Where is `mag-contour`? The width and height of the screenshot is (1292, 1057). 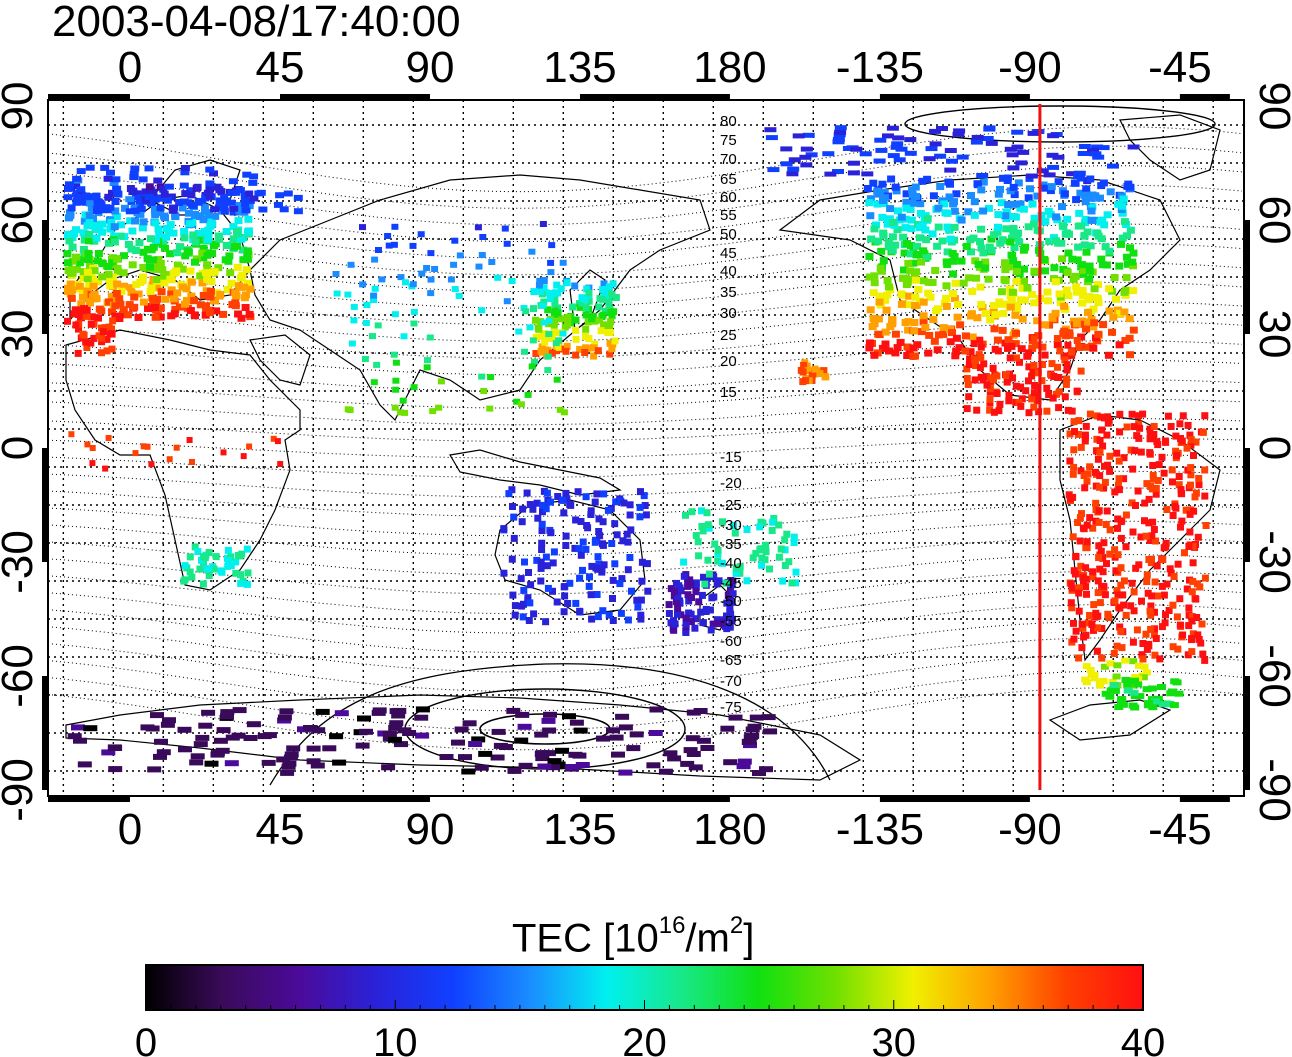
mag-contour is located at coordinates (645, 177).